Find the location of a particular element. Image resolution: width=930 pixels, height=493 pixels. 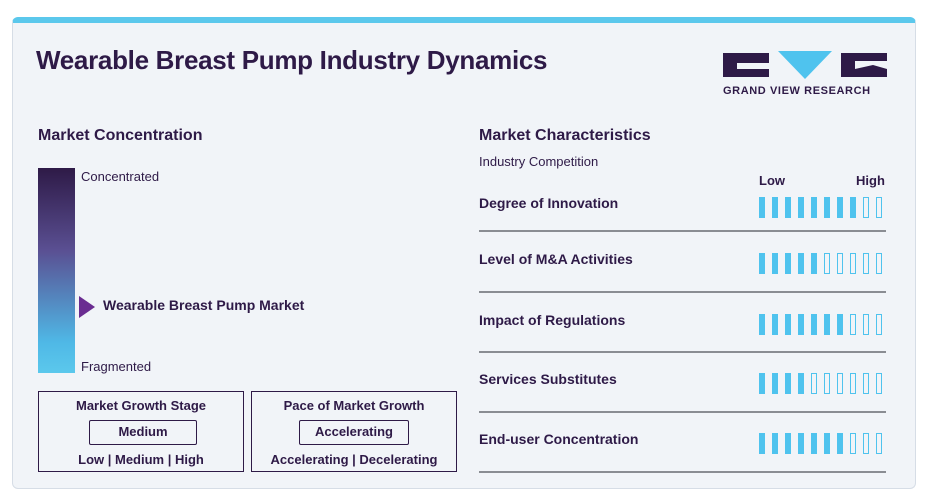

scale-low-label: Low is located at coordinates (772, 180).